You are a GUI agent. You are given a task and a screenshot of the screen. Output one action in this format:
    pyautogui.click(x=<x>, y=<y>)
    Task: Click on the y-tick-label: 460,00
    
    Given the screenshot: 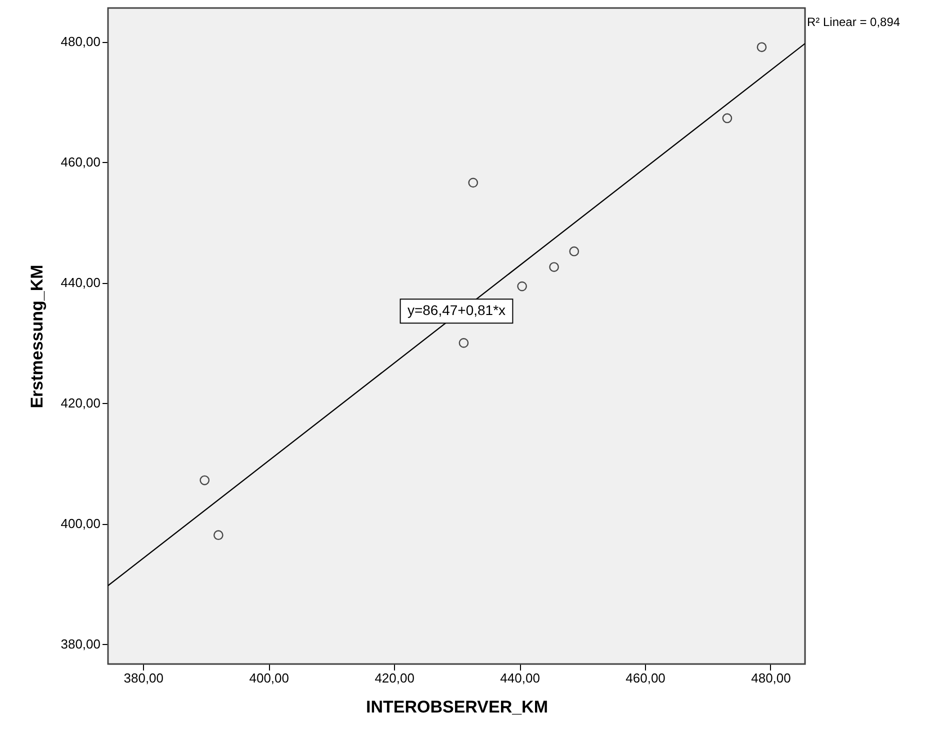 What is the action you would take?
    pyautogui.click(x=80, y=162)
    